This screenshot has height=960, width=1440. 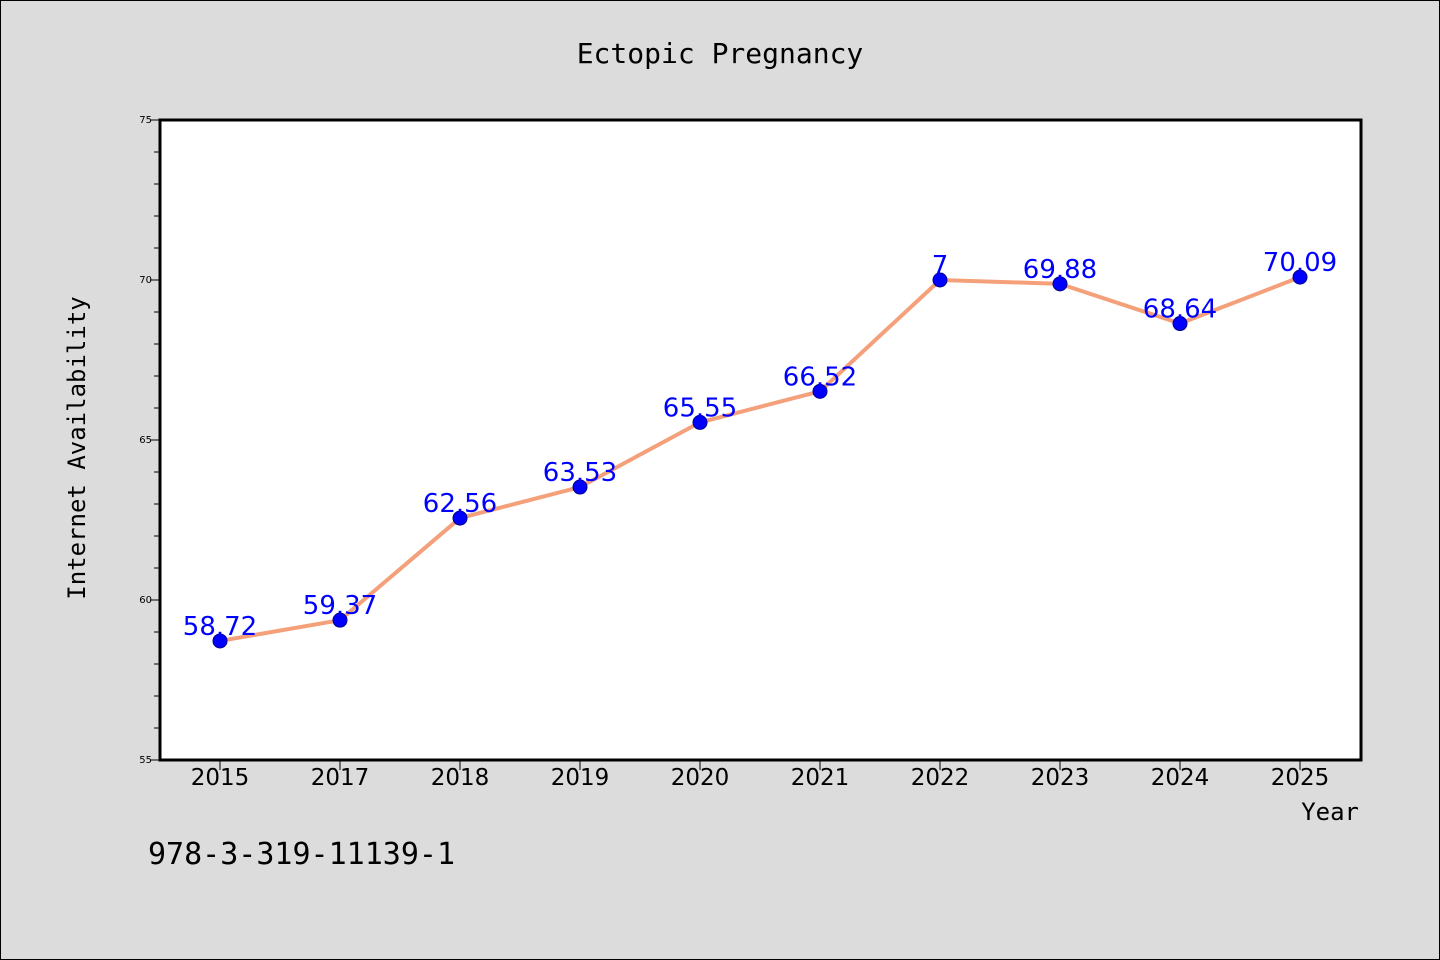 What do you see at coordinates (940, 266) in the screenshot?
I see `data-label: 7` at bounding box center [940, 266].